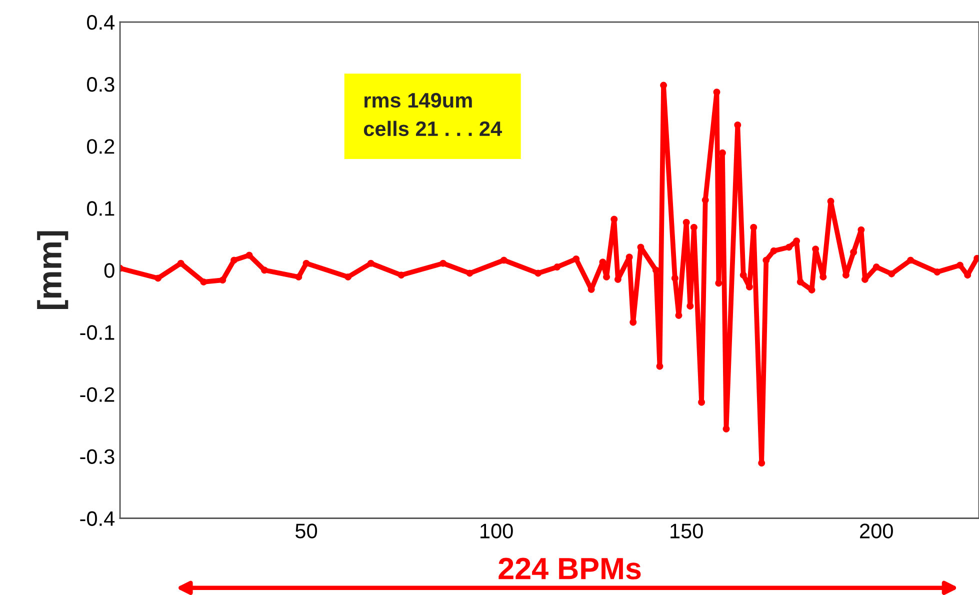  I want to click on x-tick-label: 50, so click(307, 531).